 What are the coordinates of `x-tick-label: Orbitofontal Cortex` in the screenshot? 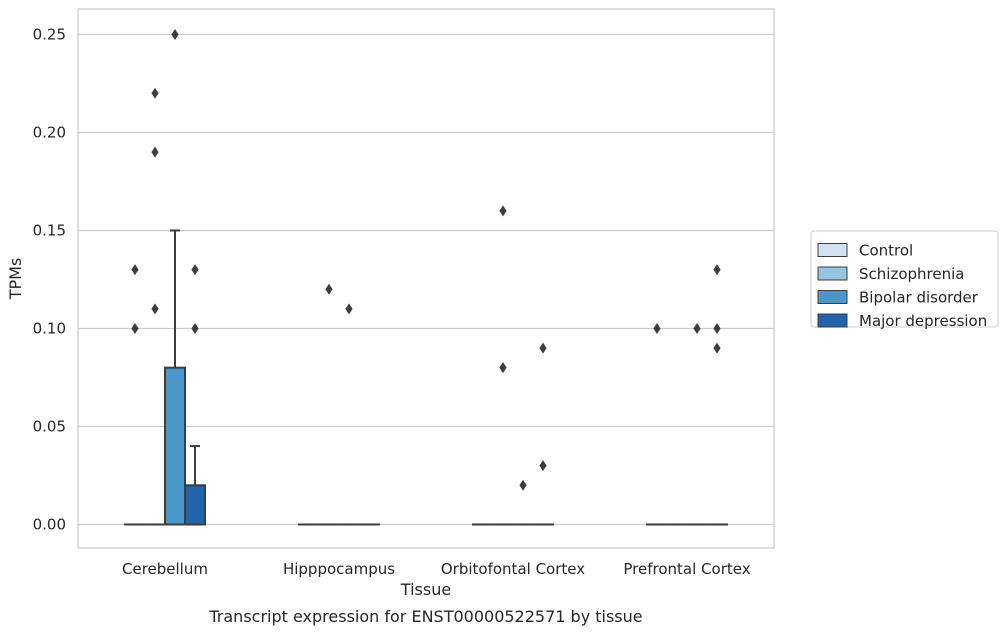 It's located at (513, 569).